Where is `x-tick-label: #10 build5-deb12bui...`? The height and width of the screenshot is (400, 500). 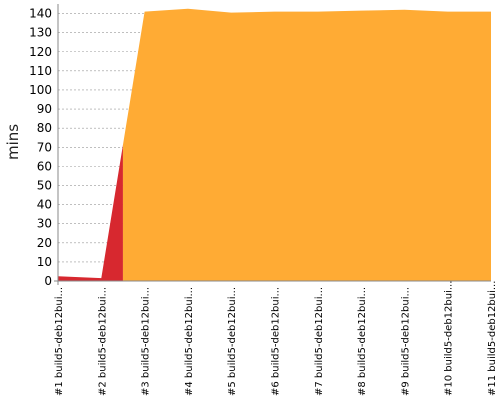 x-tick-label: #10 build5-deb12bui... is located at coordinates (449, 338).